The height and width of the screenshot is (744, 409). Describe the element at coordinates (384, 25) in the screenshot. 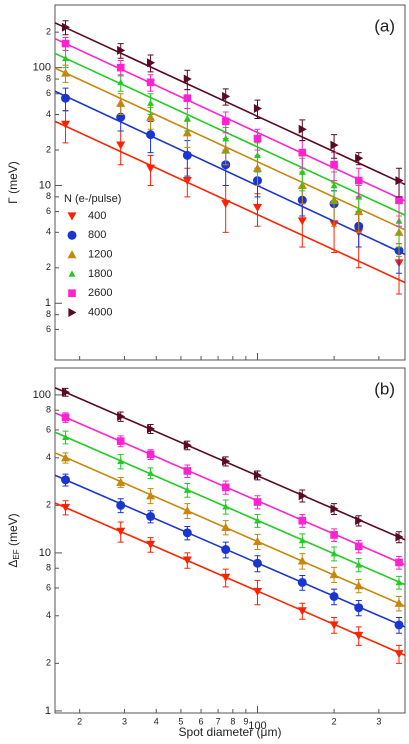

I see `panel-label: (a)` at that location.